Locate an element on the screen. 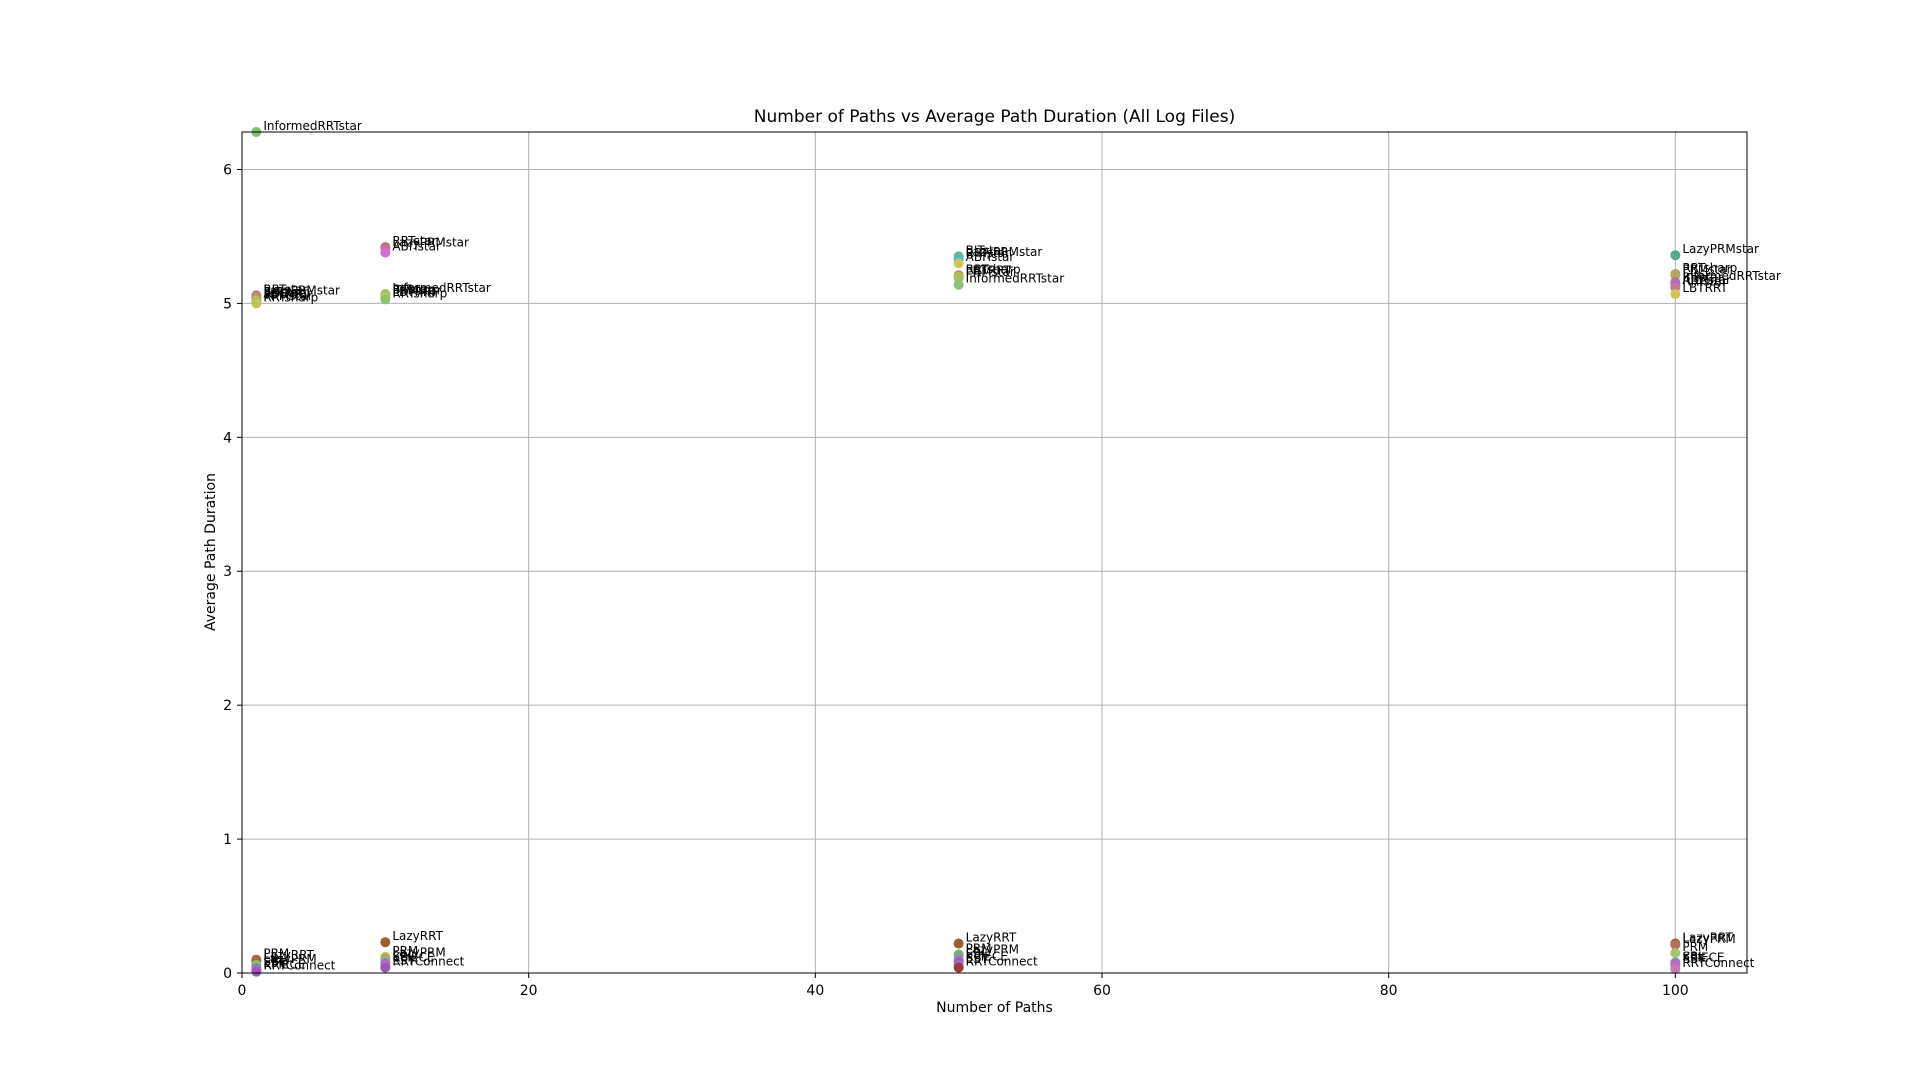 The width and height of the screenshot is (1920, 1080). x-tick-label: 60 is located at coordinates (1102, 991).